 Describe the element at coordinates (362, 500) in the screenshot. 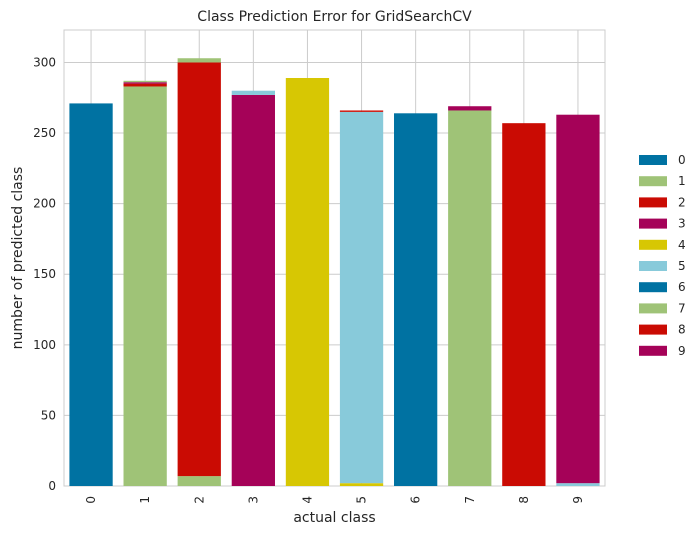

I see `x-tick-label: 5` at that location.